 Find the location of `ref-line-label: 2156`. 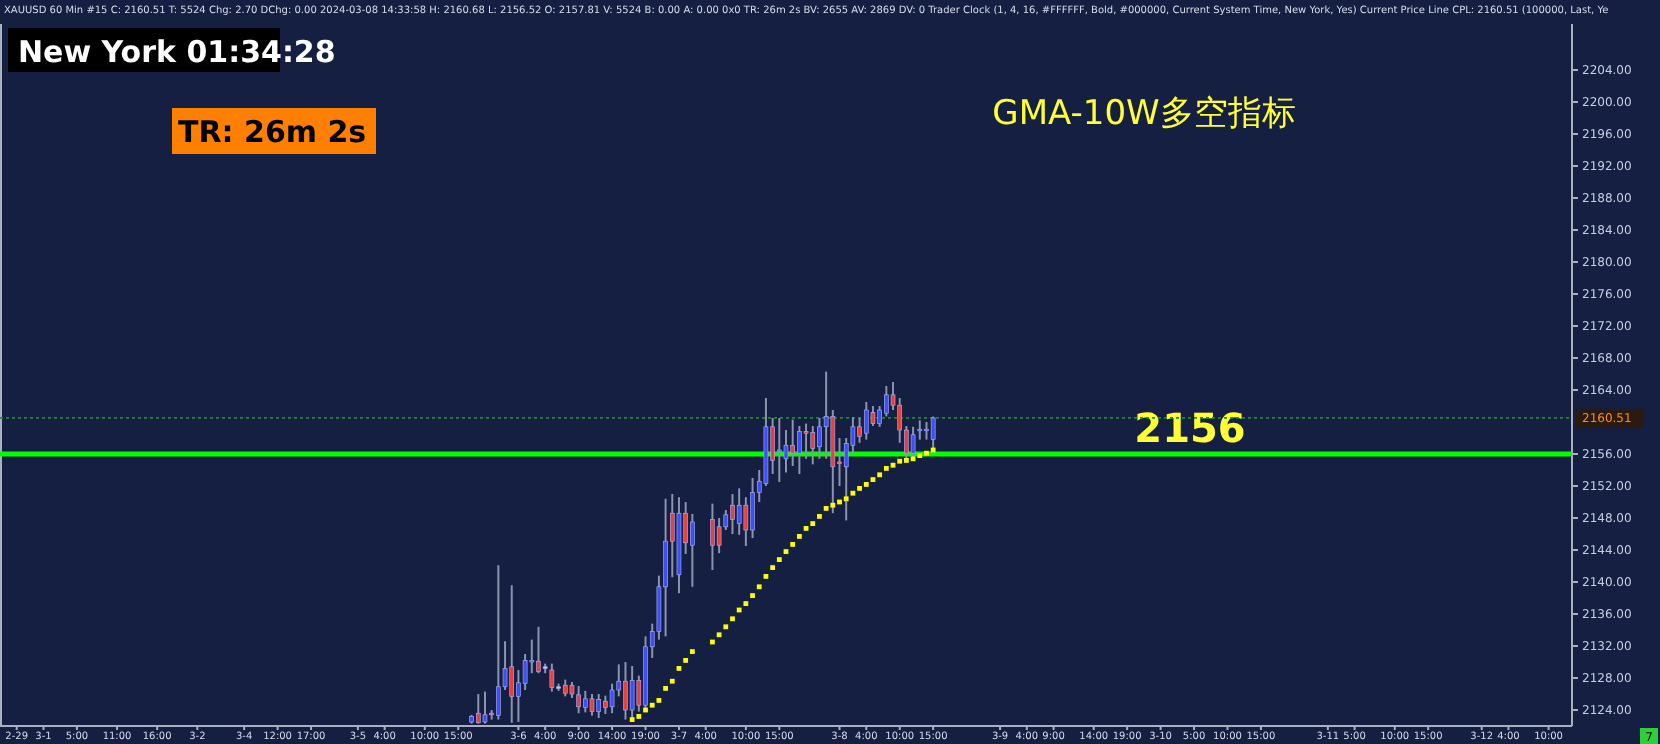

ref-line-label: 2156 is located at coordinates (1190, 428).